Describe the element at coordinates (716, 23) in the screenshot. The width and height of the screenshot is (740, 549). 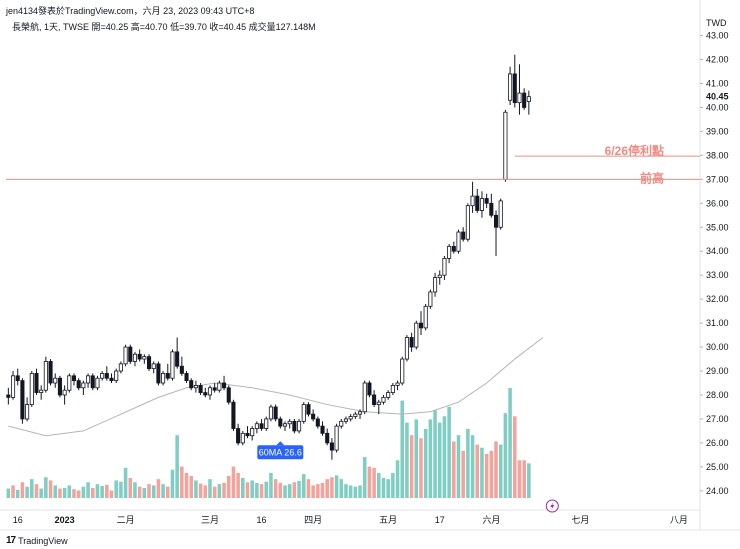
I see `currency-label: TWD` at that location.